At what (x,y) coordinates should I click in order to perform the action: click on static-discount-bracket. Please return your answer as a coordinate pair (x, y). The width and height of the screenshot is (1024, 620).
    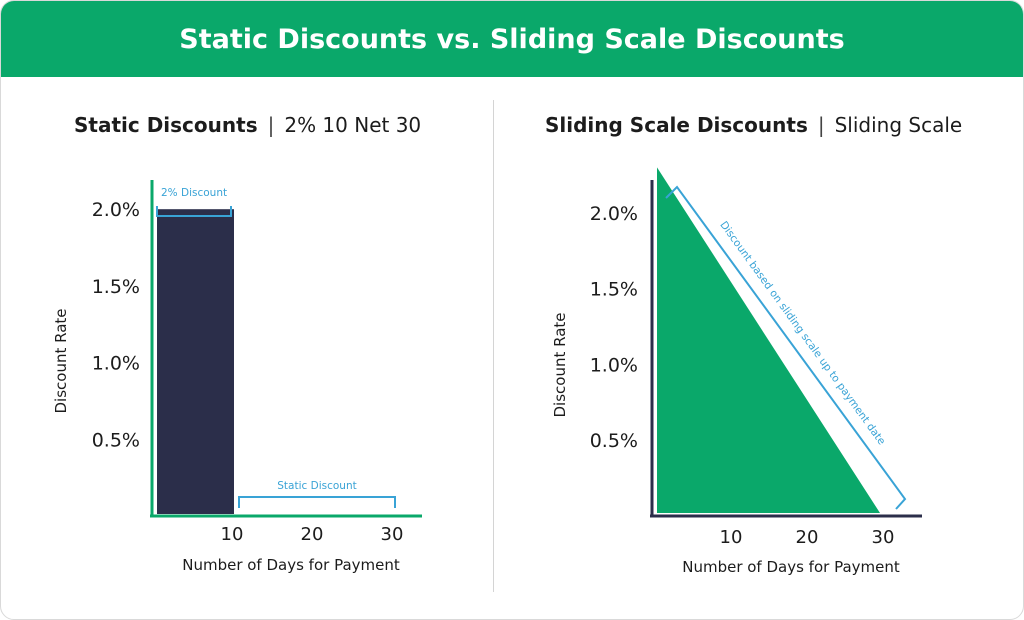
    Looking at the image, I should click on (317, 502).